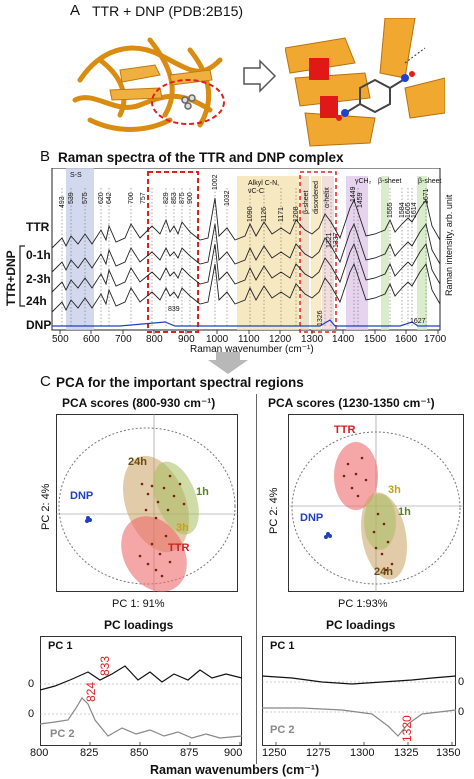 Image resolution: width=474 pixels, height=779 pixels. I want to click on right-pc2-label: PC 2: 4%, so click(274, 510).